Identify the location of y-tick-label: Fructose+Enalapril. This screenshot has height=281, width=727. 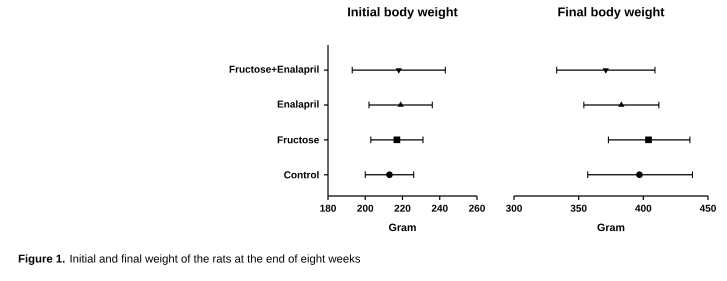
(274, 70).